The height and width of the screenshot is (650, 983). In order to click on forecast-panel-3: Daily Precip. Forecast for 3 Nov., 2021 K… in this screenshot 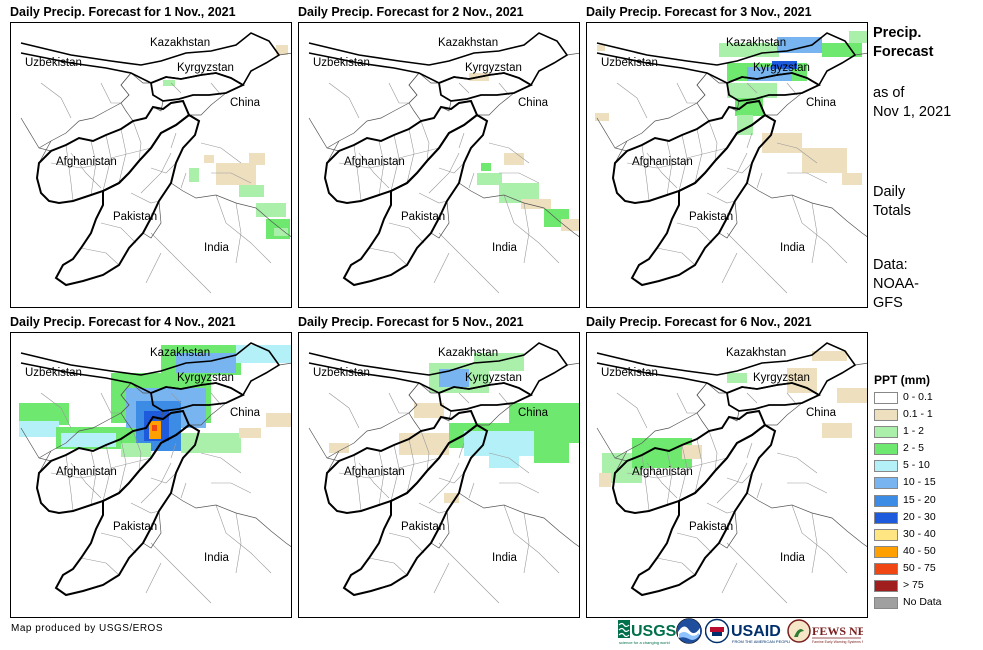, I will do `click(727, 157)`.